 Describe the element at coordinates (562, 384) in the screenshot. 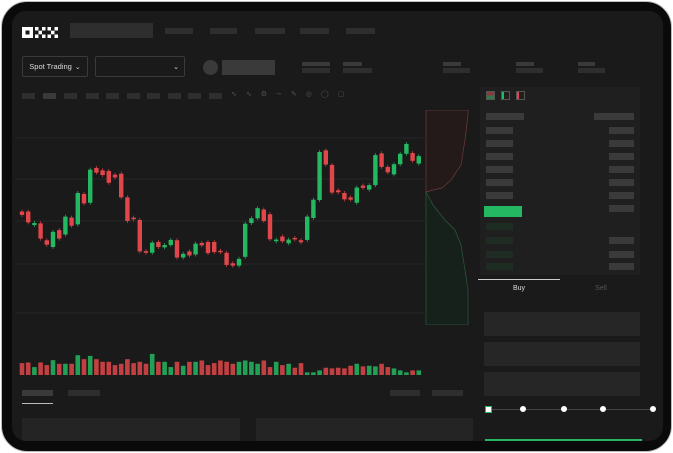

I see `total-input` at that location.